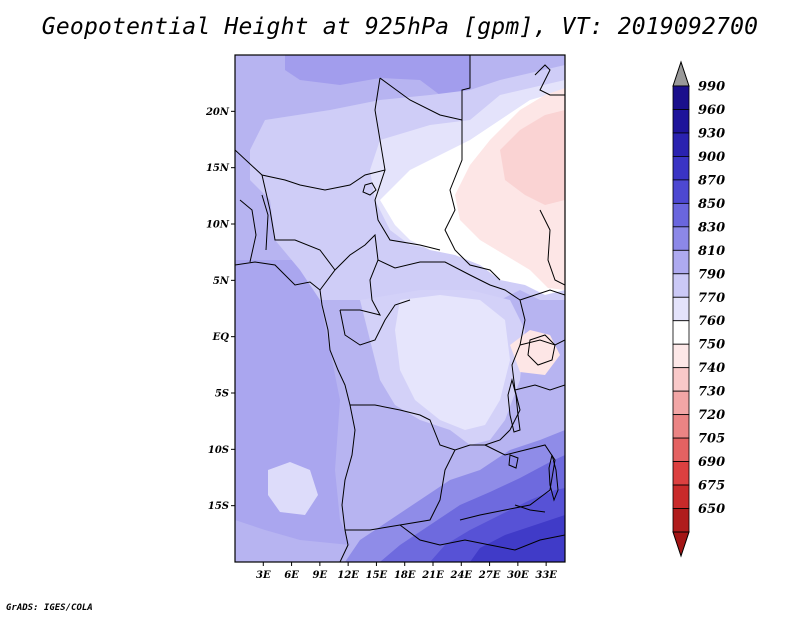 The width and height of the screenshot is (800, 618). Describe the element at coordinates (220, 309) in the screenshot. I see `y-axis: 20N 15N 10N 5N EQ 5S 10S 15S` at that location.